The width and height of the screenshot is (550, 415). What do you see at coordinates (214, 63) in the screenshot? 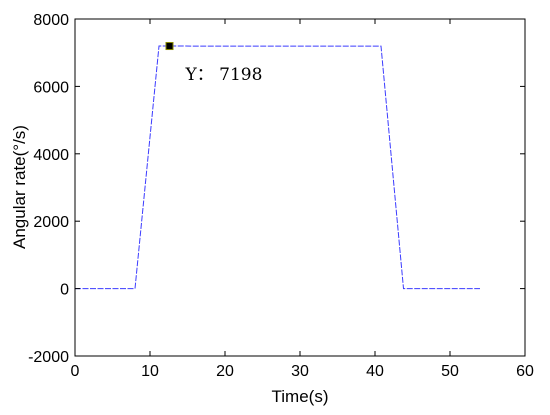
I see `annotation-layer: Y： 7198` at bounding box center [214, 63].